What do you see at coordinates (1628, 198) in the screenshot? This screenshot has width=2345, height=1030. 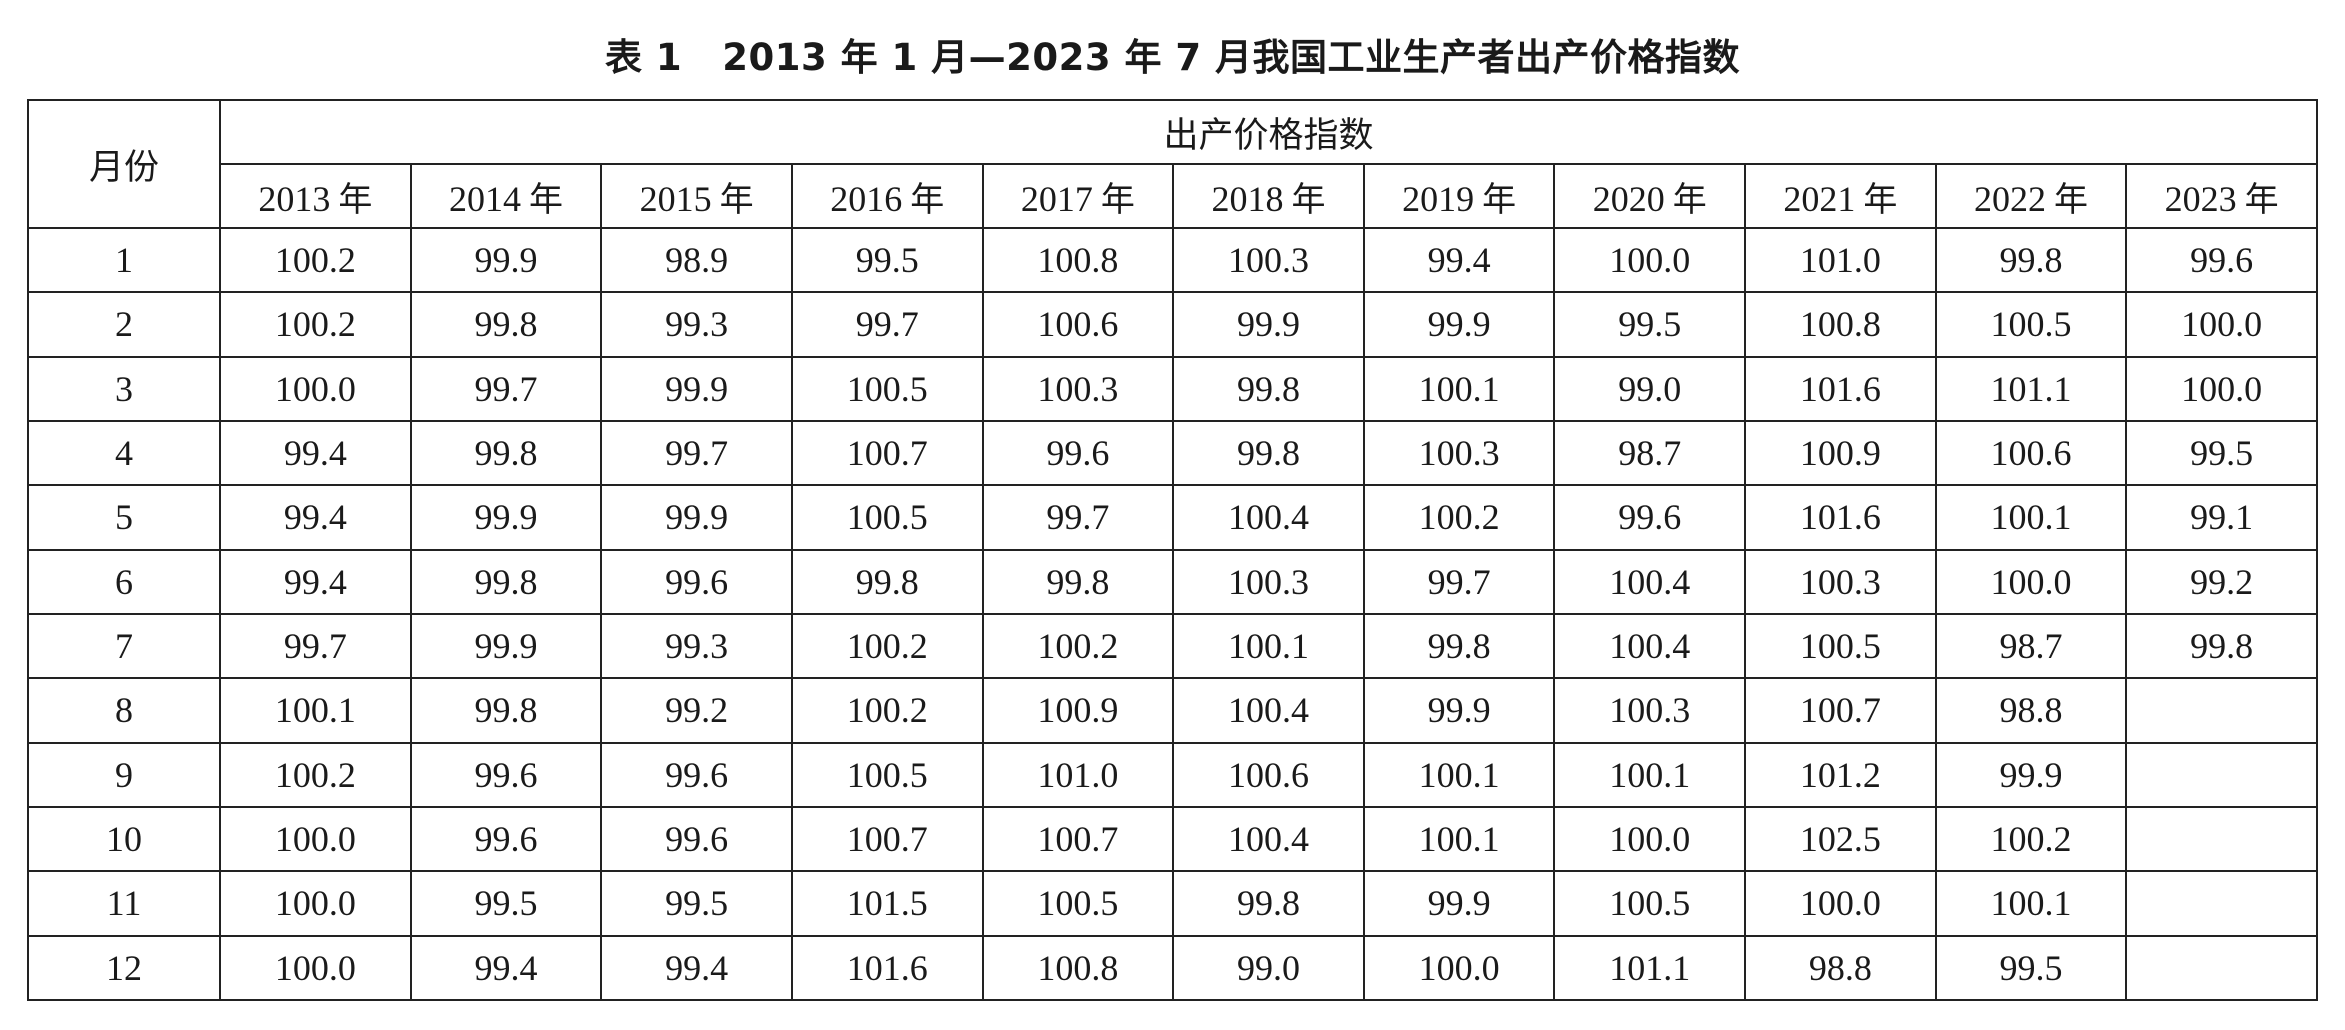 I see `year-header-number: 2020` at bounding box center [1628, 198].